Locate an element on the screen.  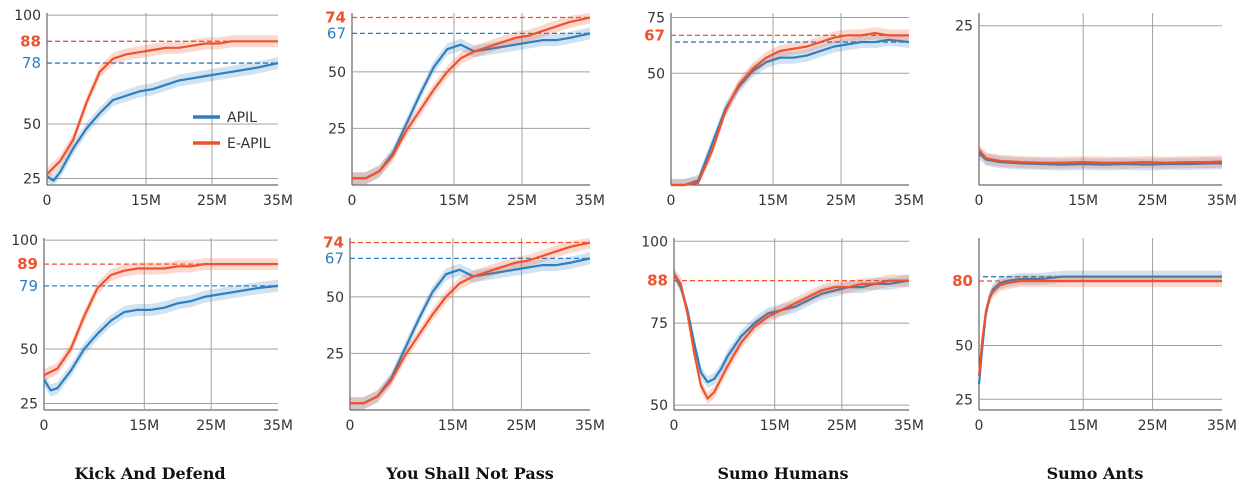
chart-panel-3: 50 75 0 15M 25M 35M 67 is located at coordinates (784, 109).